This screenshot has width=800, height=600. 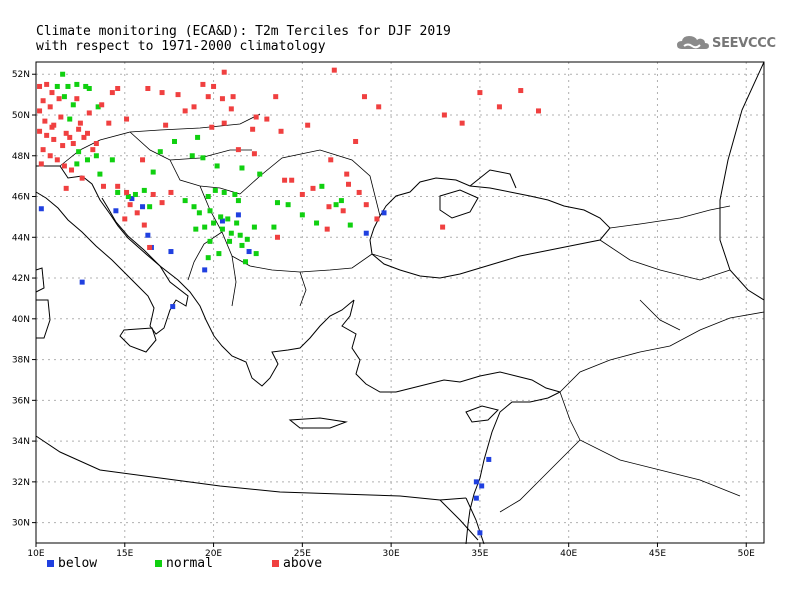 I want to click on tick-label-lat-32N: 32N, so click(x=21, y=483).